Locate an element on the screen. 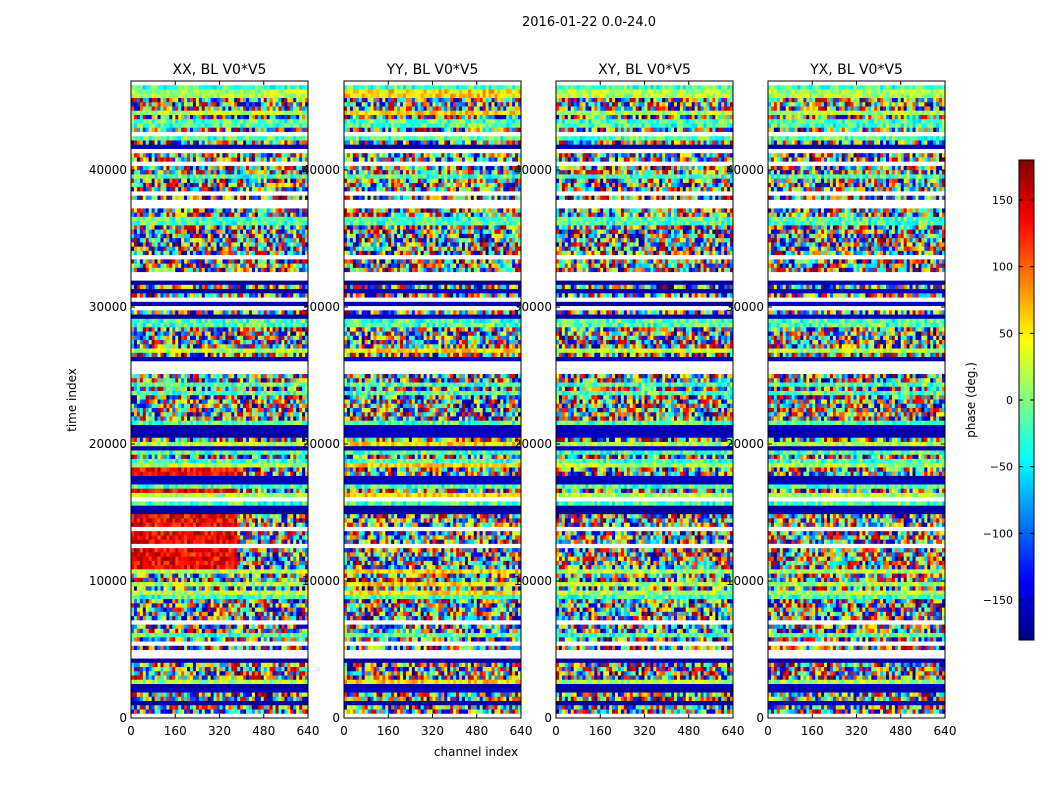 The height and width of the screenshot is (800, 1050). colorbar-tick-label: 150 is located at coordinates (1002, 200).